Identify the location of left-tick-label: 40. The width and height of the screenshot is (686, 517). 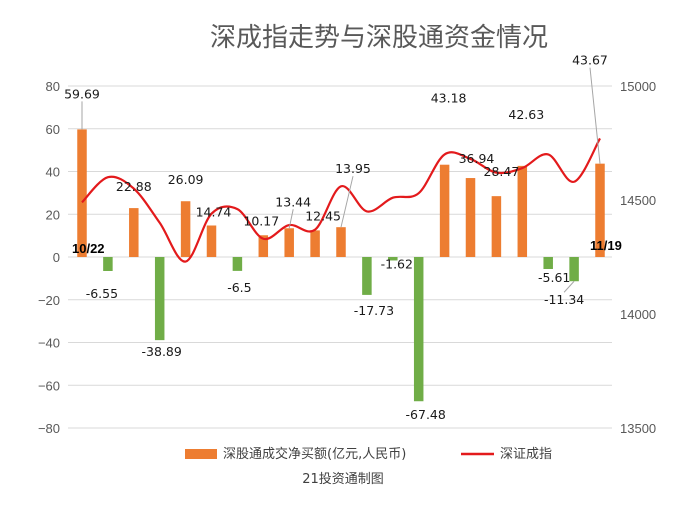
(53, 172).